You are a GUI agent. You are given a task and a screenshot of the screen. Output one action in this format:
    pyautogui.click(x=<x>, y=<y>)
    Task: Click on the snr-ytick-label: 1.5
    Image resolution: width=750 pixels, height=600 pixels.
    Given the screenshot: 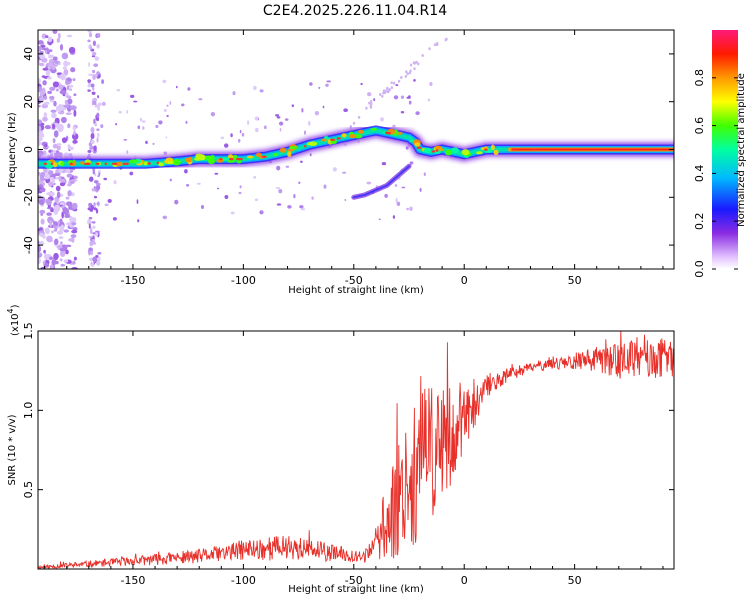 What is the action you would take?
    pyautogui.click(x=28, y=331)
    